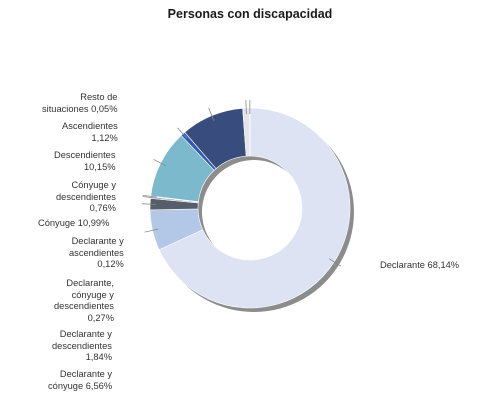 The width and height of the screenshot is (500, 400). I want to click on slice-label: Cónyuge y descendientes 0,76%, so click(86, 196).